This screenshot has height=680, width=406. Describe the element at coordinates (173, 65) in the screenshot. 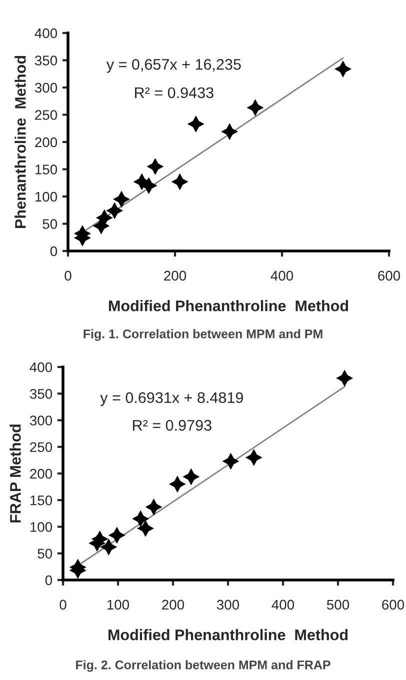

I see `annotation: y = 0,657x + 16,235` at that location.